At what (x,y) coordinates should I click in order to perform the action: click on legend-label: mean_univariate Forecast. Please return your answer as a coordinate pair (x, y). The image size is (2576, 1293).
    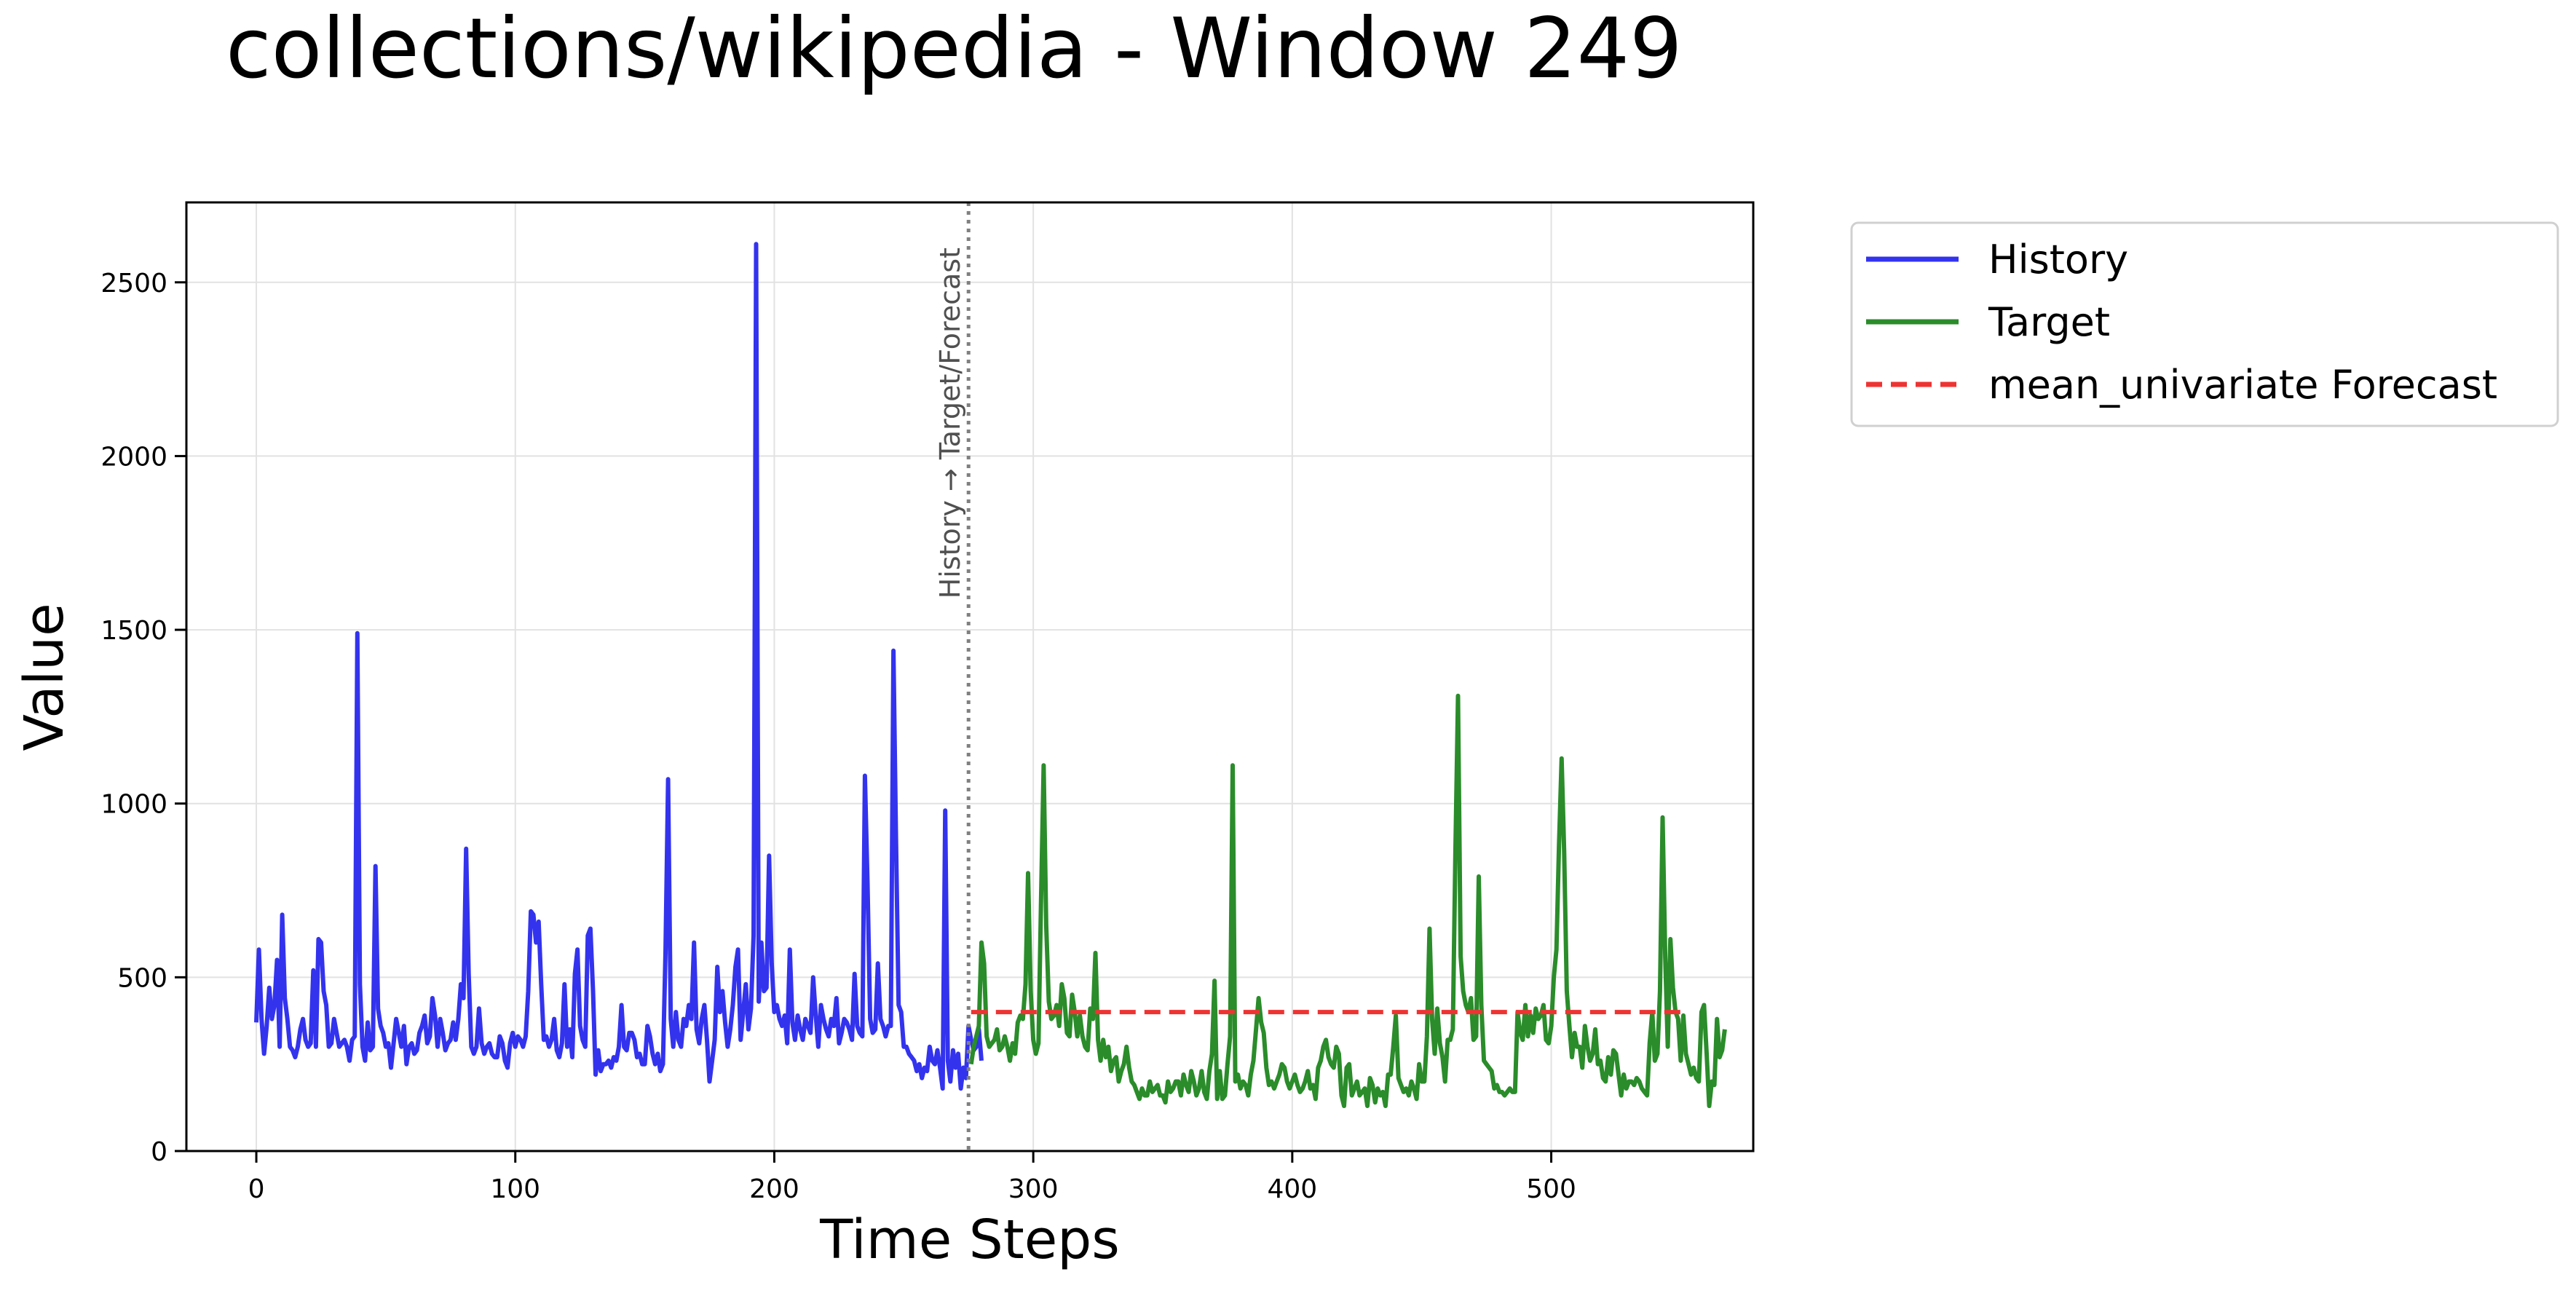
    Looking at the image, I should click on (2243, 385).